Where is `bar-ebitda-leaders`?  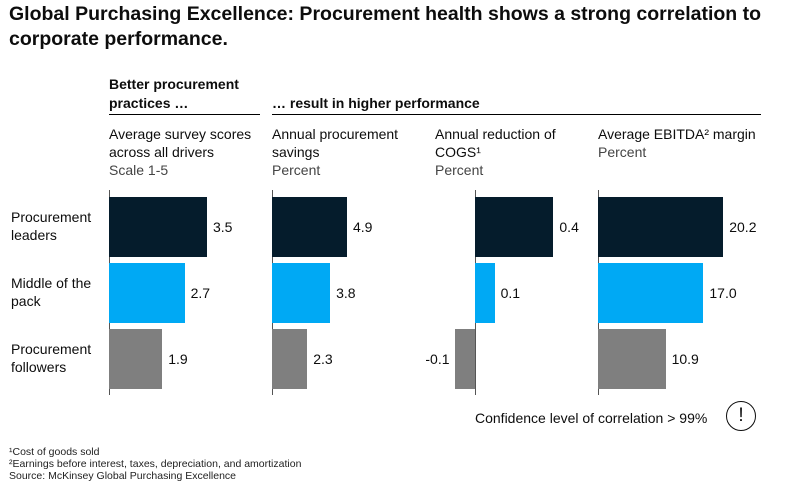 bar-ebitda-leaders is located at coordinates (661, 227).